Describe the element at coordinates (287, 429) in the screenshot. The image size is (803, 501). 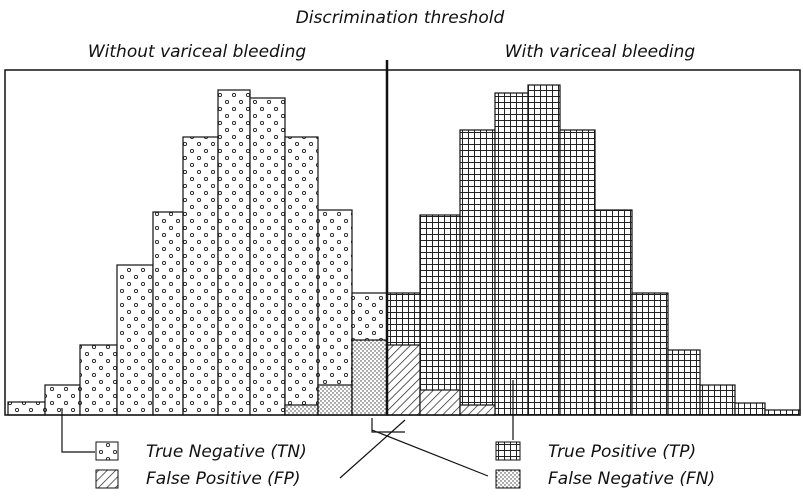
I see `leader-lines` at that location.